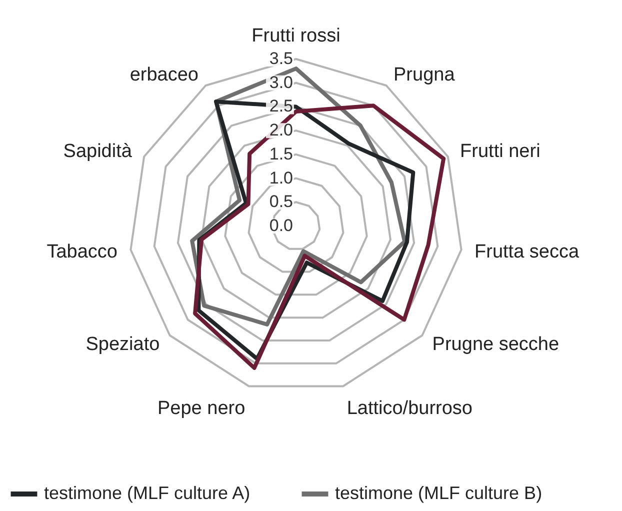  I want to click on spoke-label: Frutti neri, so click(500, 151).